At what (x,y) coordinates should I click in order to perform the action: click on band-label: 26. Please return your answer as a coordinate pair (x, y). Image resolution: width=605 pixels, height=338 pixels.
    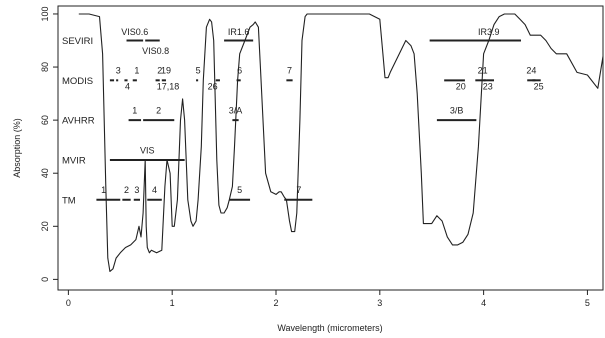
    Looking at the image, I should click on (213, 87).